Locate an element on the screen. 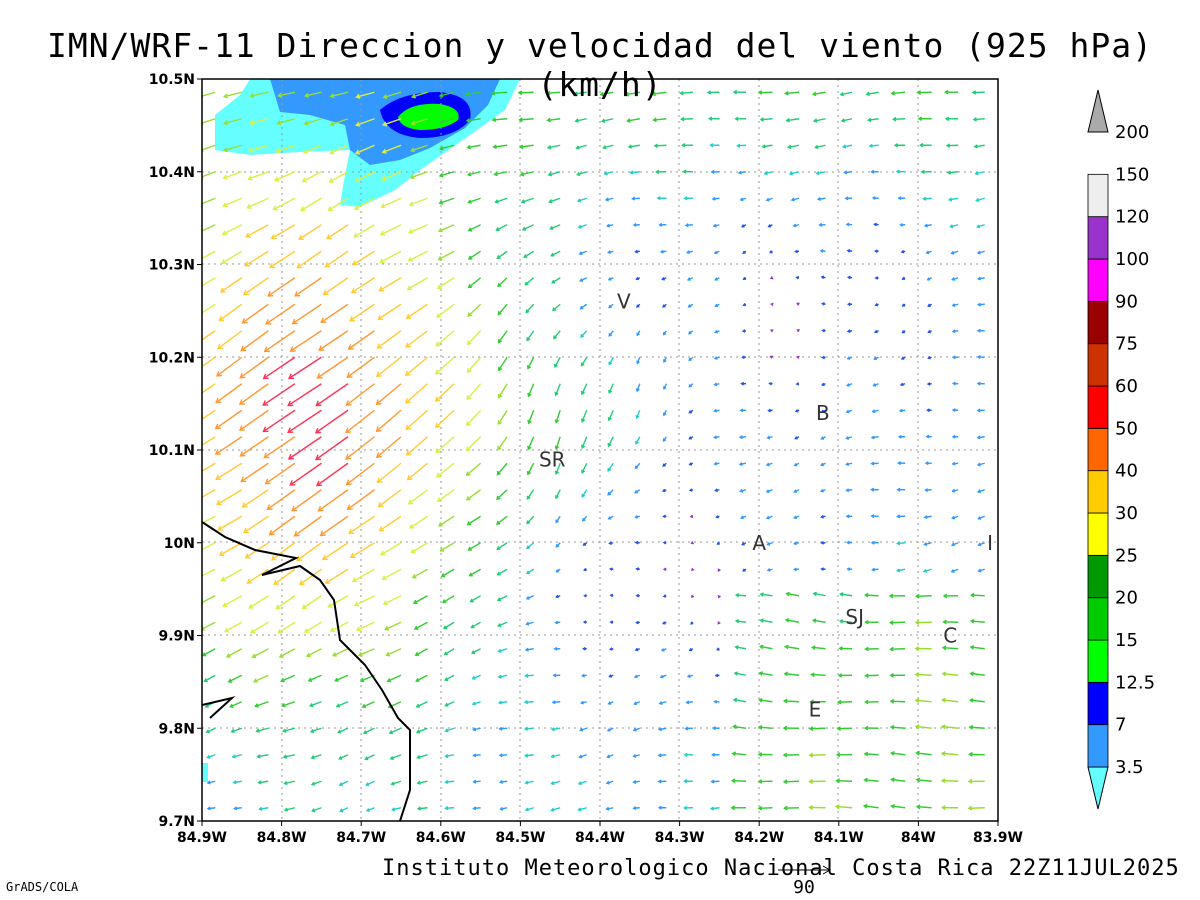  colorbar-label: 90 is located at coordinates (1126, 301).